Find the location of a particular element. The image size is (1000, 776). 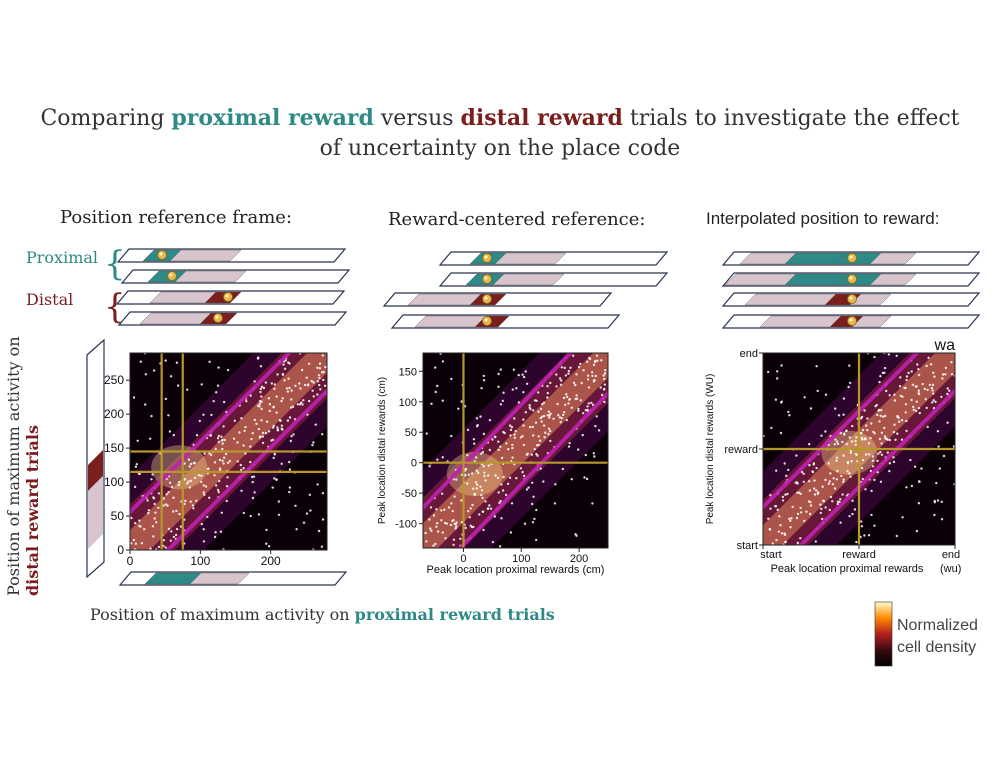

panel-title-reward-centered: Reward-centered reference: is located at coordinates (517, 219).